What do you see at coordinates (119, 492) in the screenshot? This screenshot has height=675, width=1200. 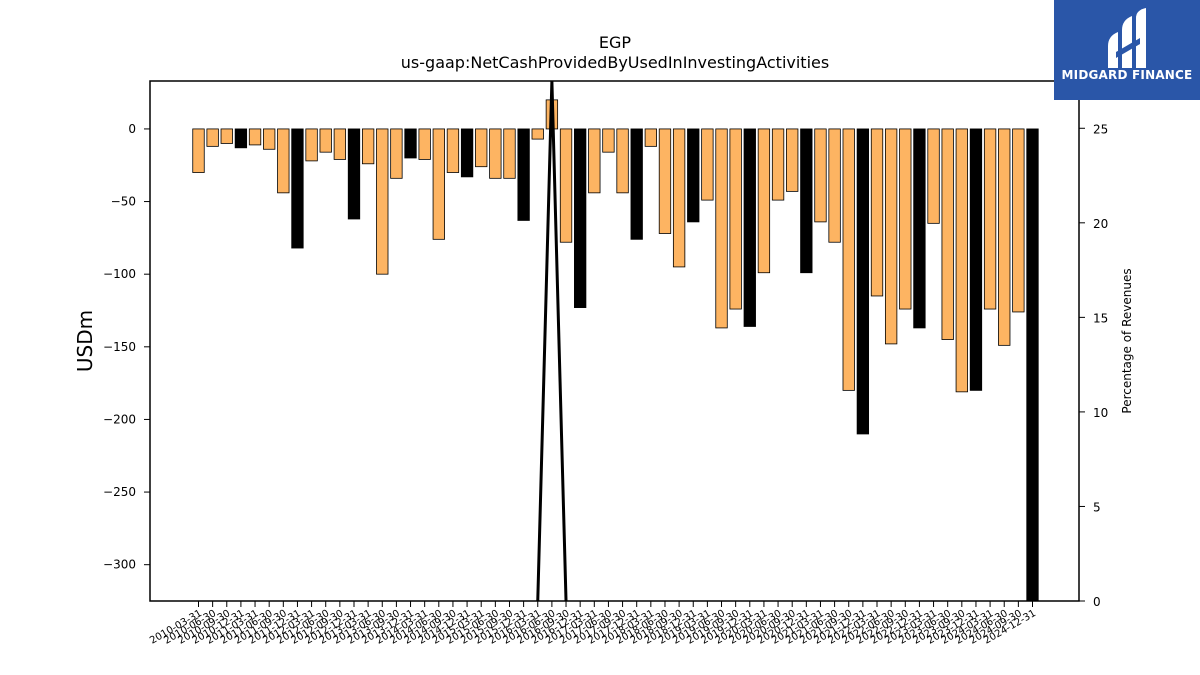 I see `y-tick-label: −250` at bounding box center [119, 492].